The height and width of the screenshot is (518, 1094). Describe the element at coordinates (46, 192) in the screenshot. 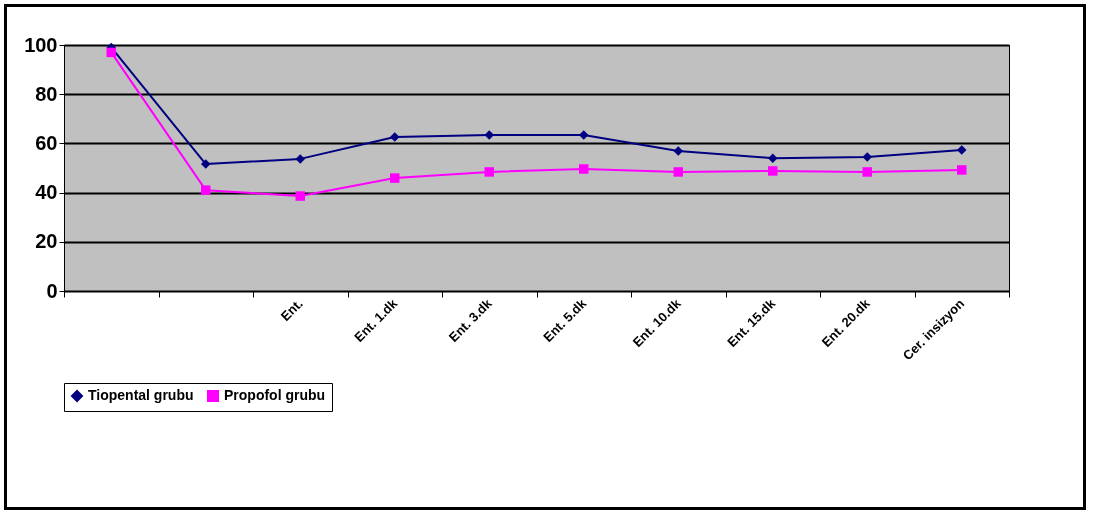

I see `y-tick-label: 40` at that location.